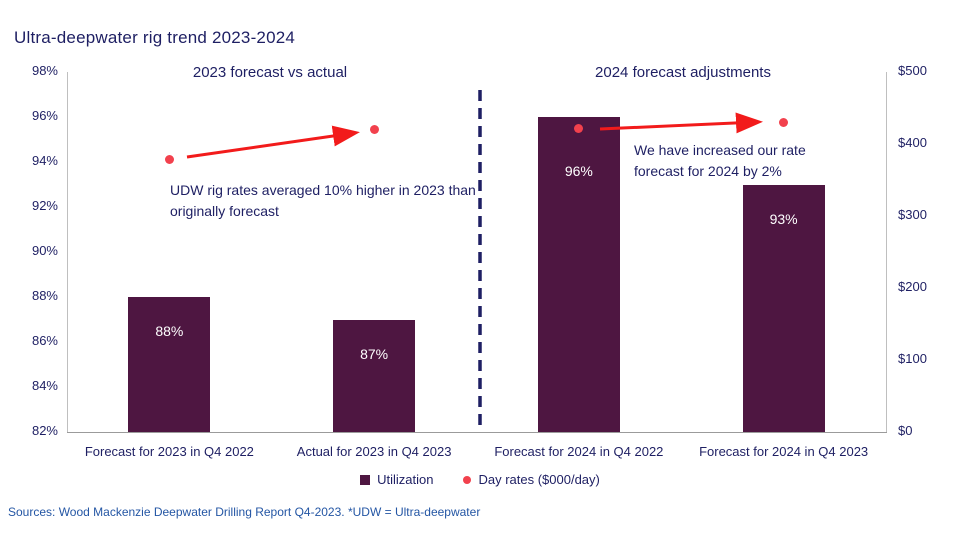  What do you see at coordinates (44, 160) in the screenshot?
I see `left-axis-tick: 94%` at bounding box center [44, 160].